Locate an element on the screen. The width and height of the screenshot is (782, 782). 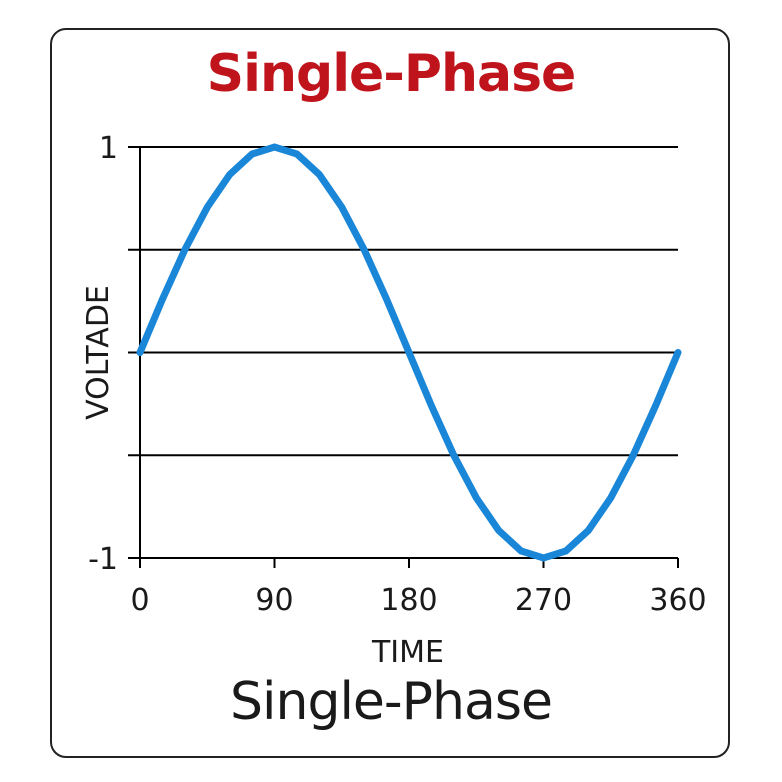
x-tick-label: 270 is located at coordinates (543, 600).